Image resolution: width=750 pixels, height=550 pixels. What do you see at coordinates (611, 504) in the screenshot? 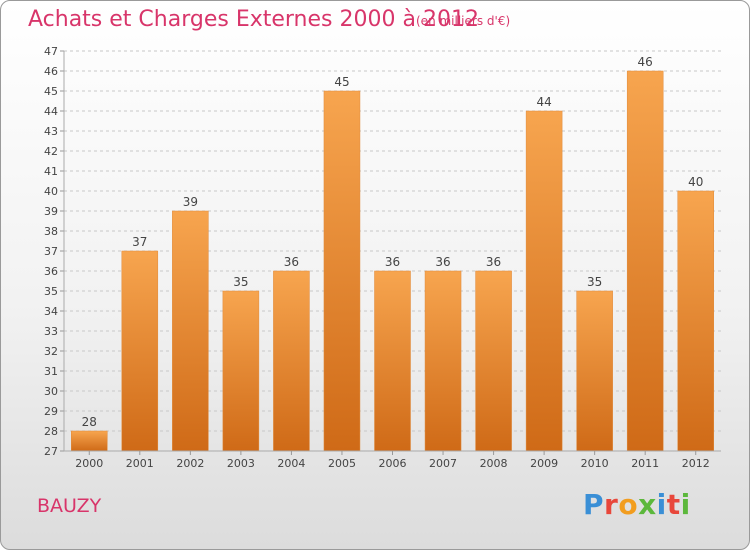
I see `logo-letter: r` at bounding box center [611, 504].